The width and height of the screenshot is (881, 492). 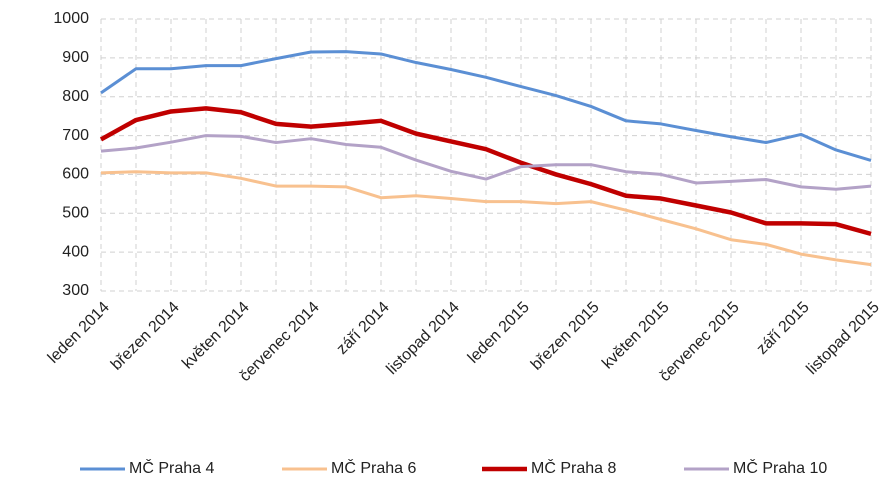 I want to click on x-tick-label: květen 2014, so click(x=216, y=336).